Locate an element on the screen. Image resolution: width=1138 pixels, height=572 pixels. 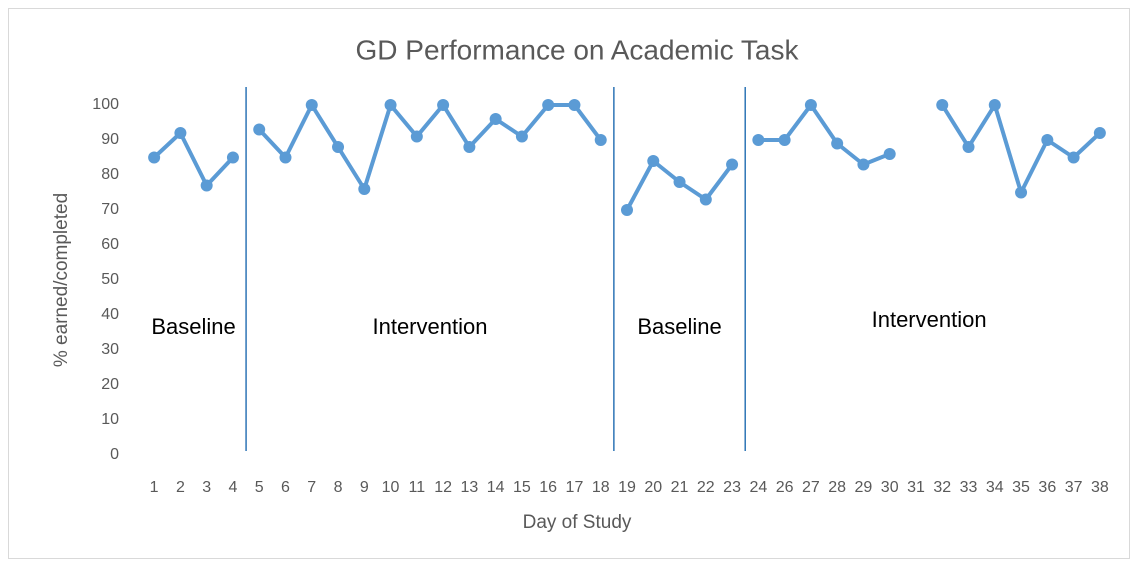
x-tick-label: 33 is located at coordinates (969, 487).